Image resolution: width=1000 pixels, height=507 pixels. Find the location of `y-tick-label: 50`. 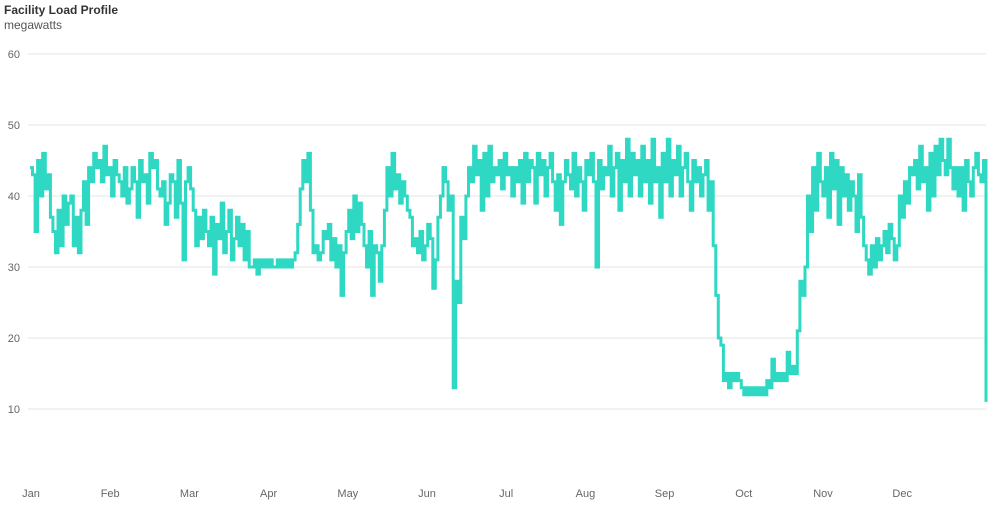

y-tick-label: 50 is located at coordinates (14, 126).